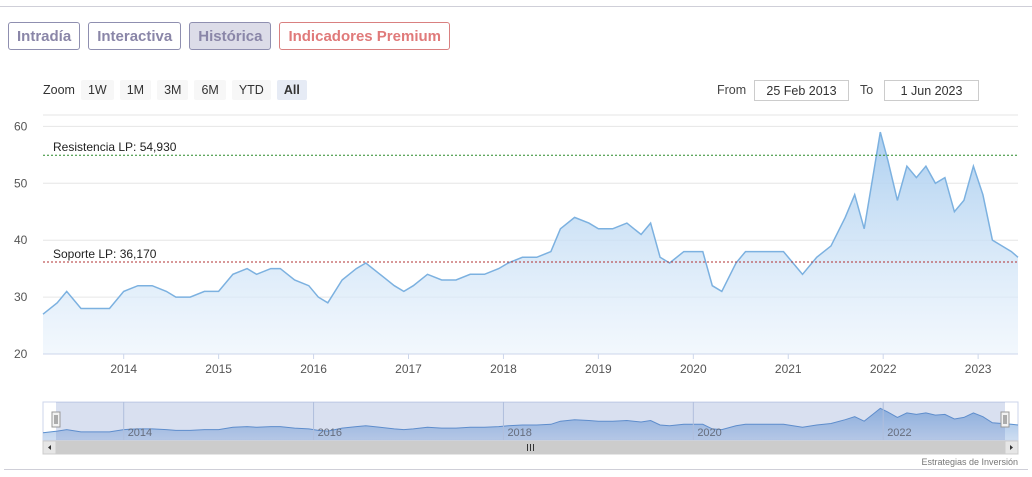 The image size is (1032, 477). What do you see at coordinates (516, 469) in the screenshot?
I see `bottom-divider` at bounding box center [516, 469].